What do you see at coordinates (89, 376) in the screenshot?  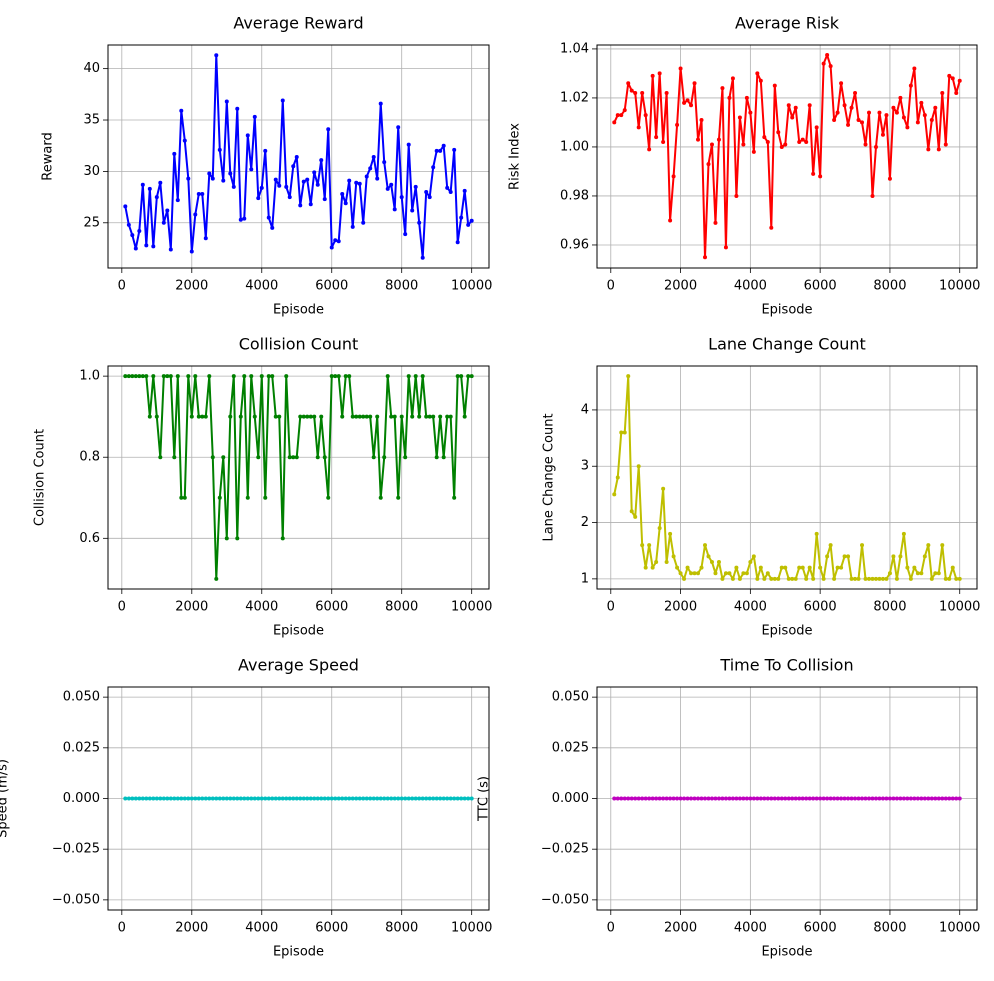 I see `y-tick-label: 1.0` at bounding box center [89, 376].